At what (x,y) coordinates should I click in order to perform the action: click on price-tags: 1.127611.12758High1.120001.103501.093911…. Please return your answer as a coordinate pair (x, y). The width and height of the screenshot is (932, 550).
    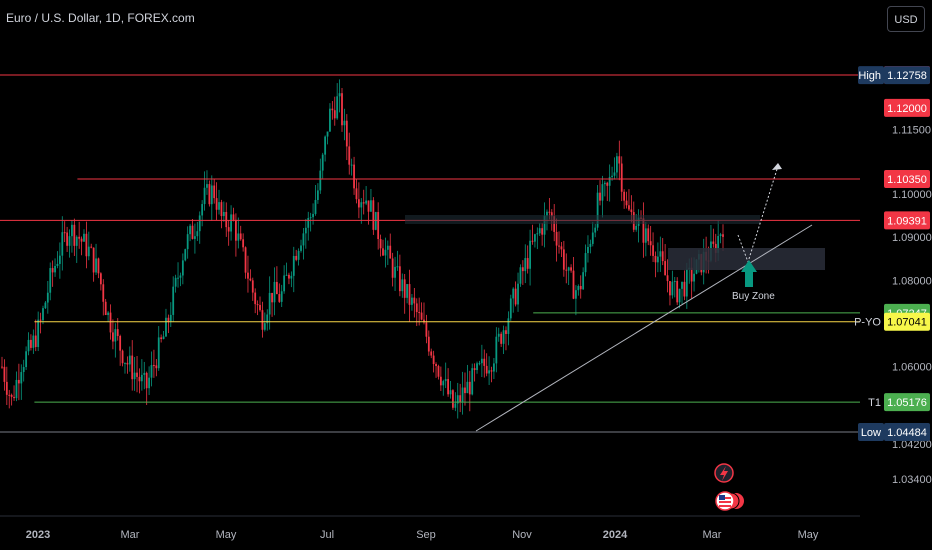
    Looking at the image, I should click on (892, 253).